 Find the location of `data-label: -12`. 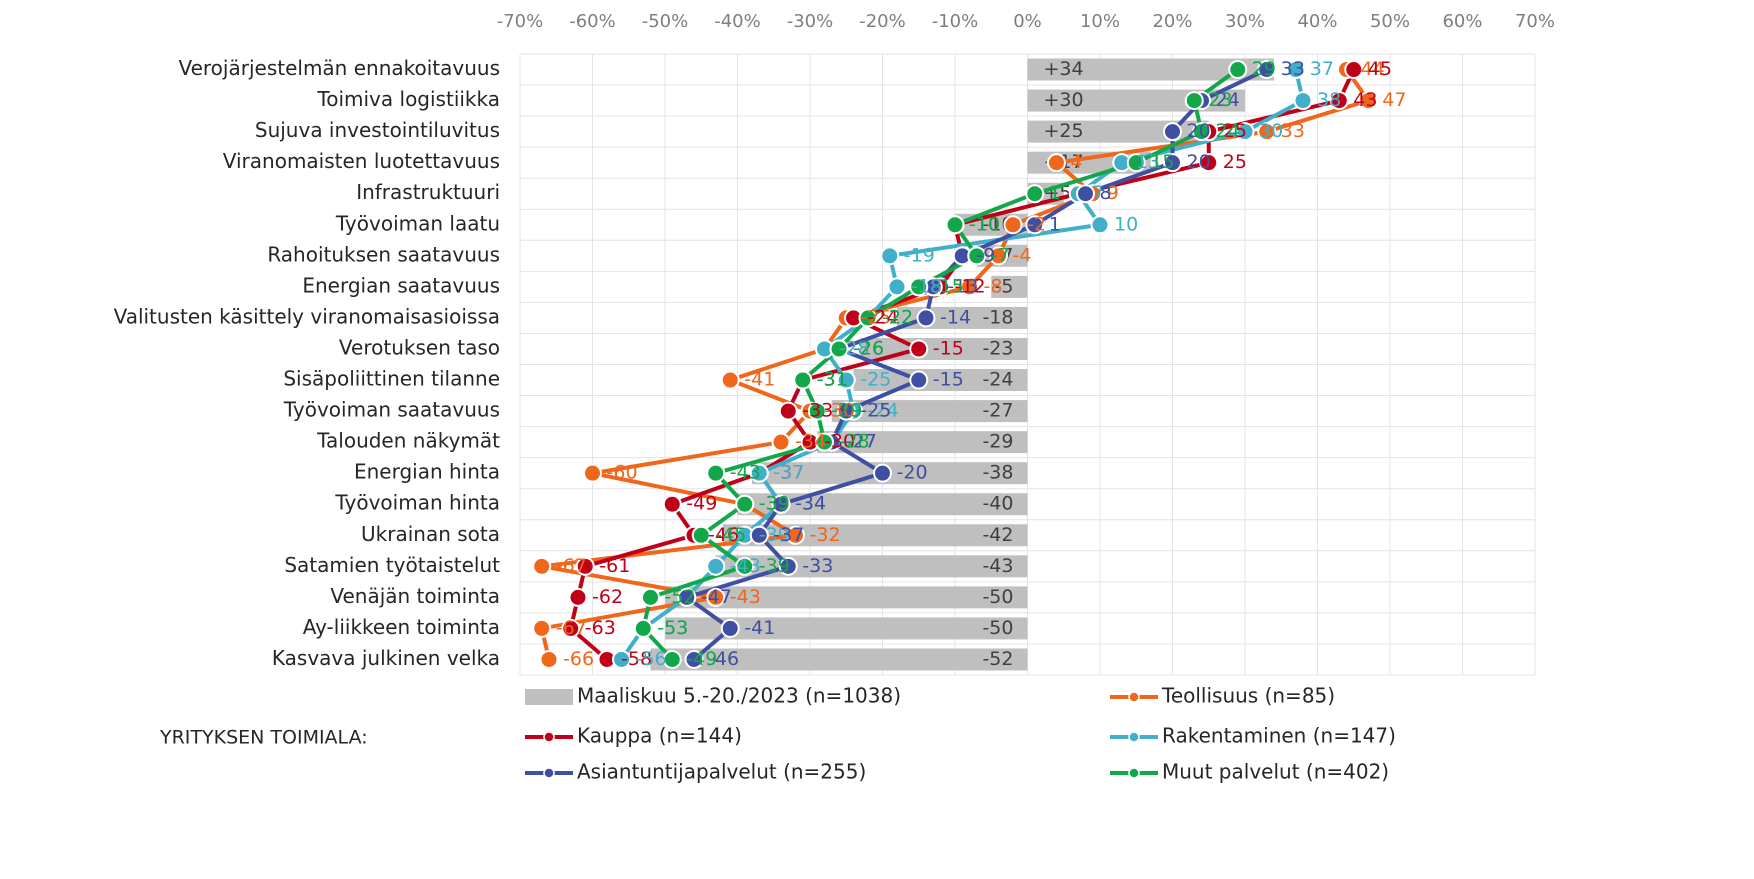

data-label: -12 is located at coordinates (970, 286).